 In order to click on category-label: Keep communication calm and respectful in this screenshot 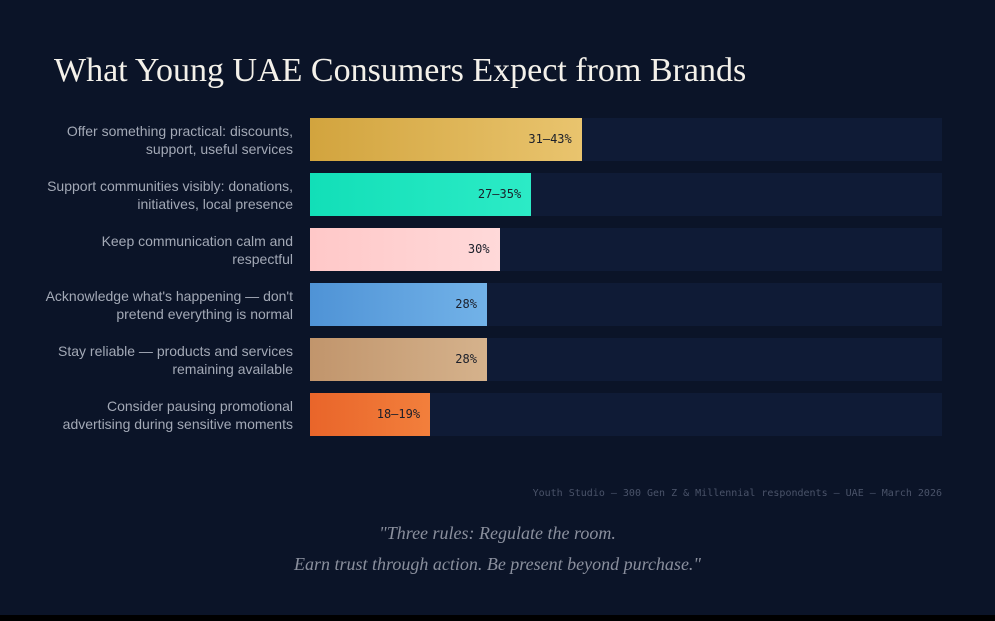, I will do `click(197, 249)`.